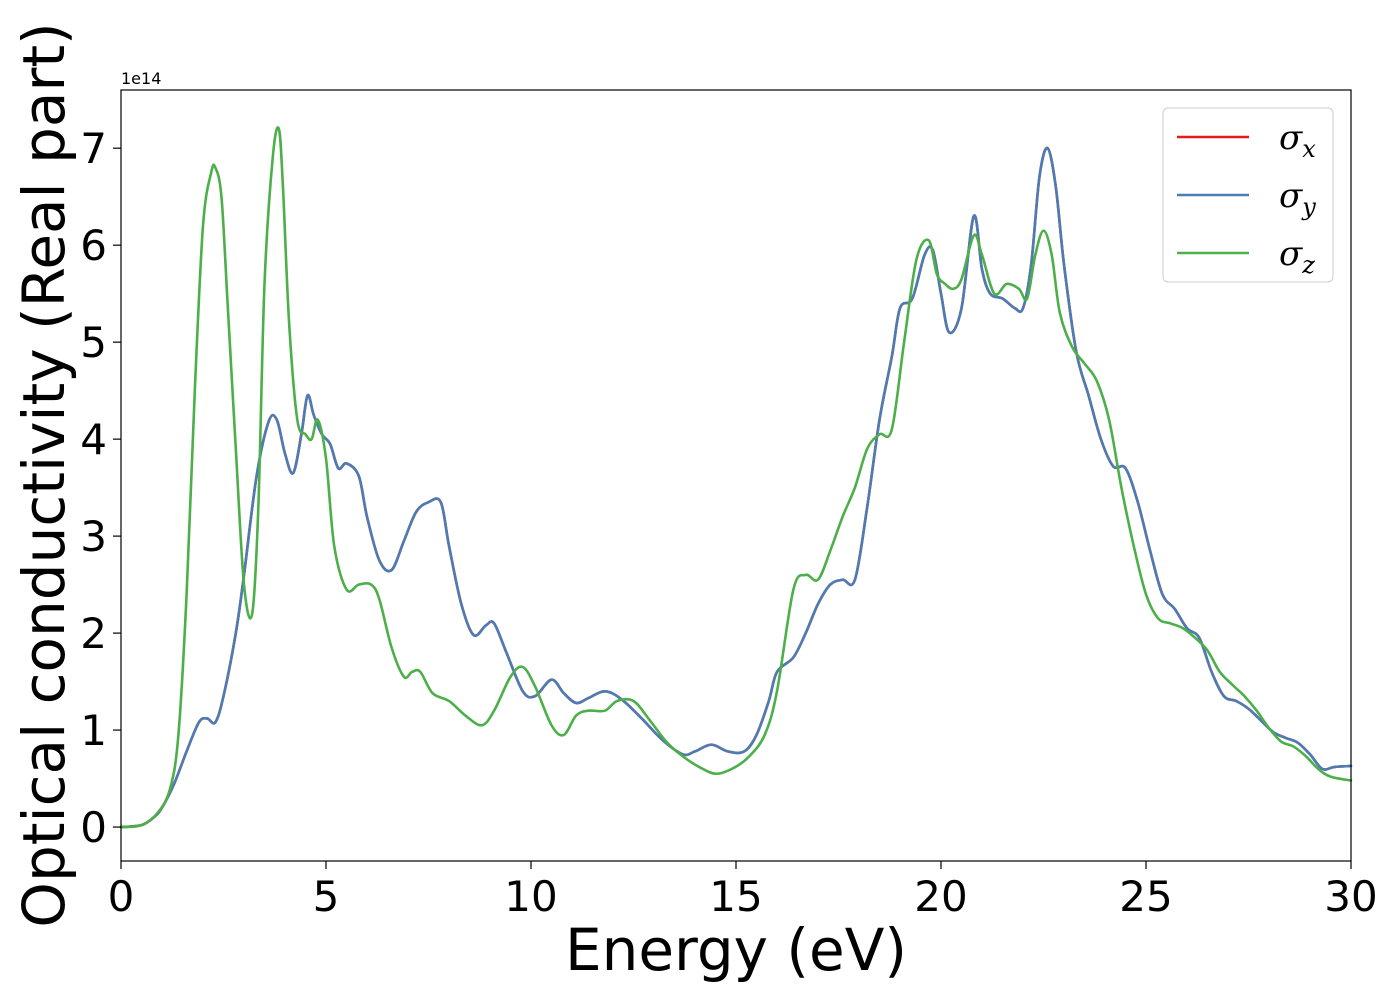 This screenshot has height=1000, width=1400. Describe the element at coordinates (100, 488) in the screenshot. I see `y-axis: 0 1 2 3 4 5 6 7` at that location.